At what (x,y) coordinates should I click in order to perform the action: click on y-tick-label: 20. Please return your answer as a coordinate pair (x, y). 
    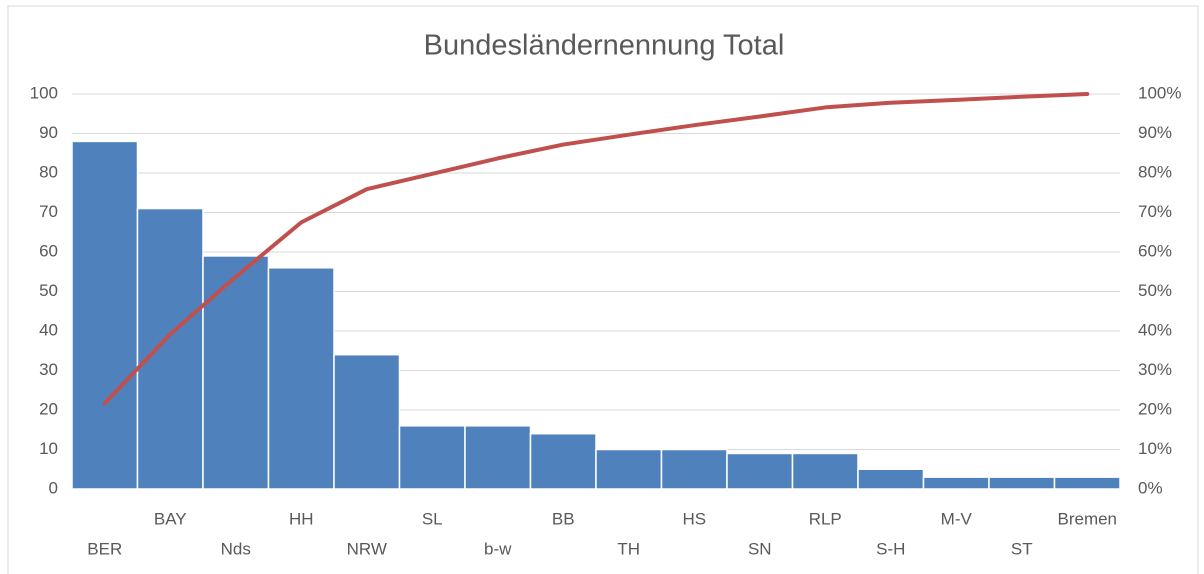
    Looking at the image, I should click on (48, 408).